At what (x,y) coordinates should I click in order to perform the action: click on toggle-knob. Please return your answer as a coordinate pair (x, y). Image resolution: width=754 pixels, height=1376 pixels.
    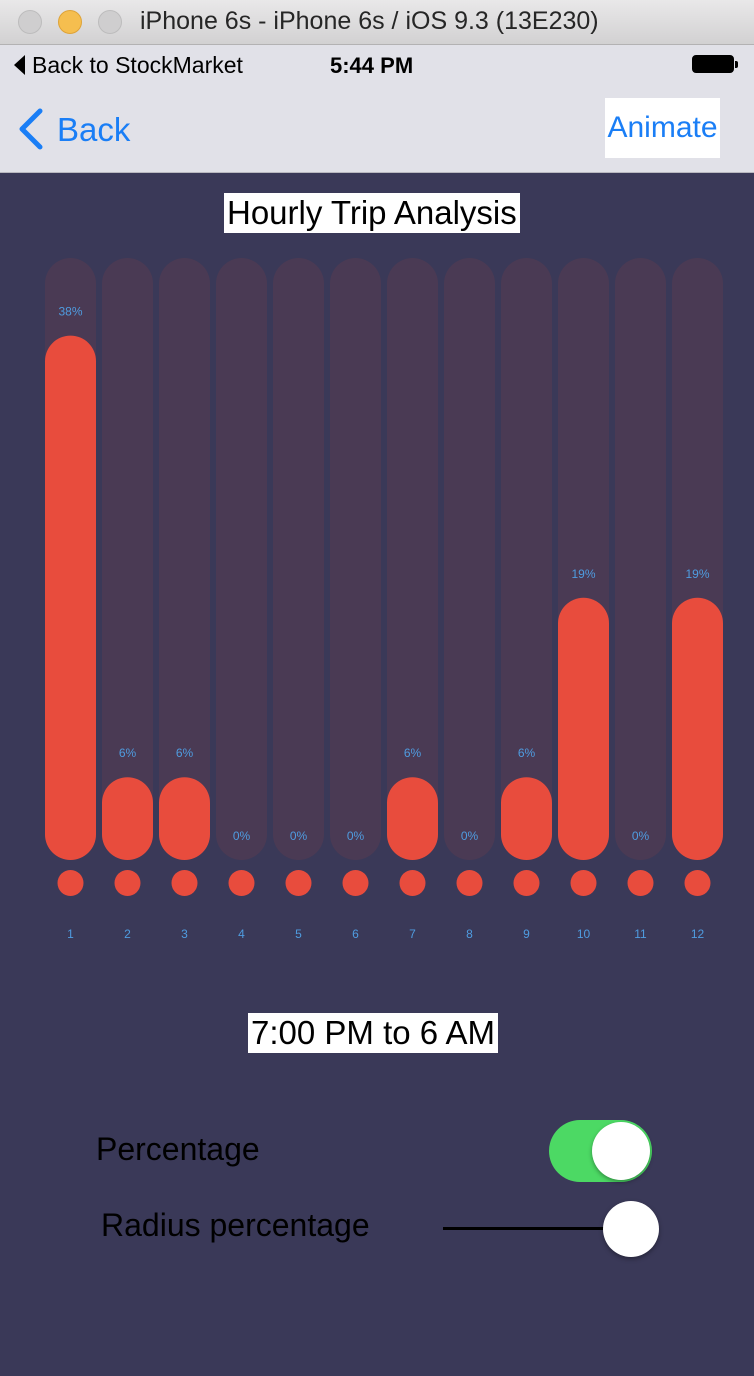
    Looking at the image, I should click on (621, 1151).